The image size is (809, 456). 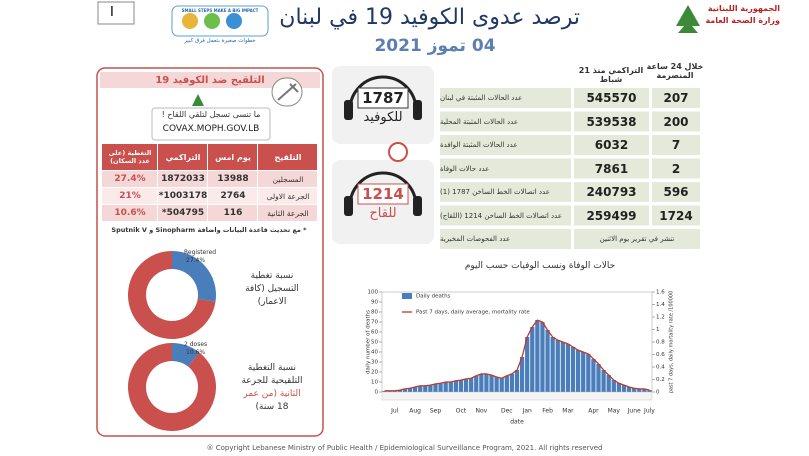 I want to click on y-tick-label: 10, so click(x=374, y=383).